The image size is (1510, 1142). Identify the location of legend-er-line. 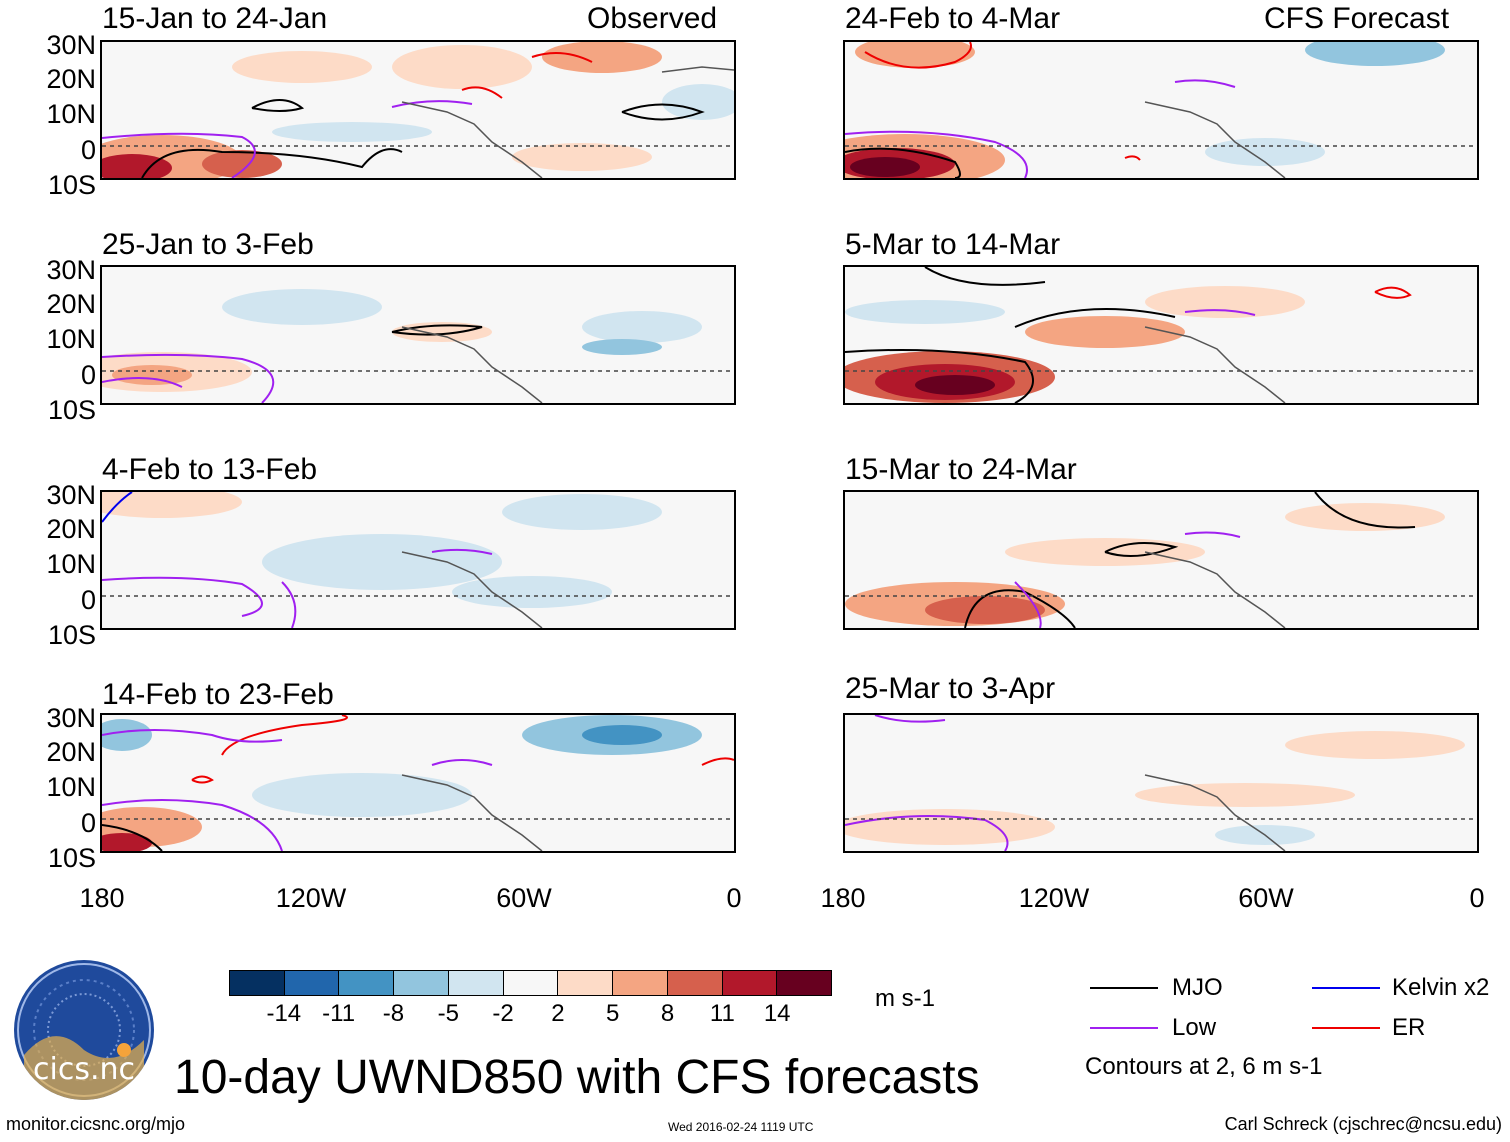
(1346, 1028).